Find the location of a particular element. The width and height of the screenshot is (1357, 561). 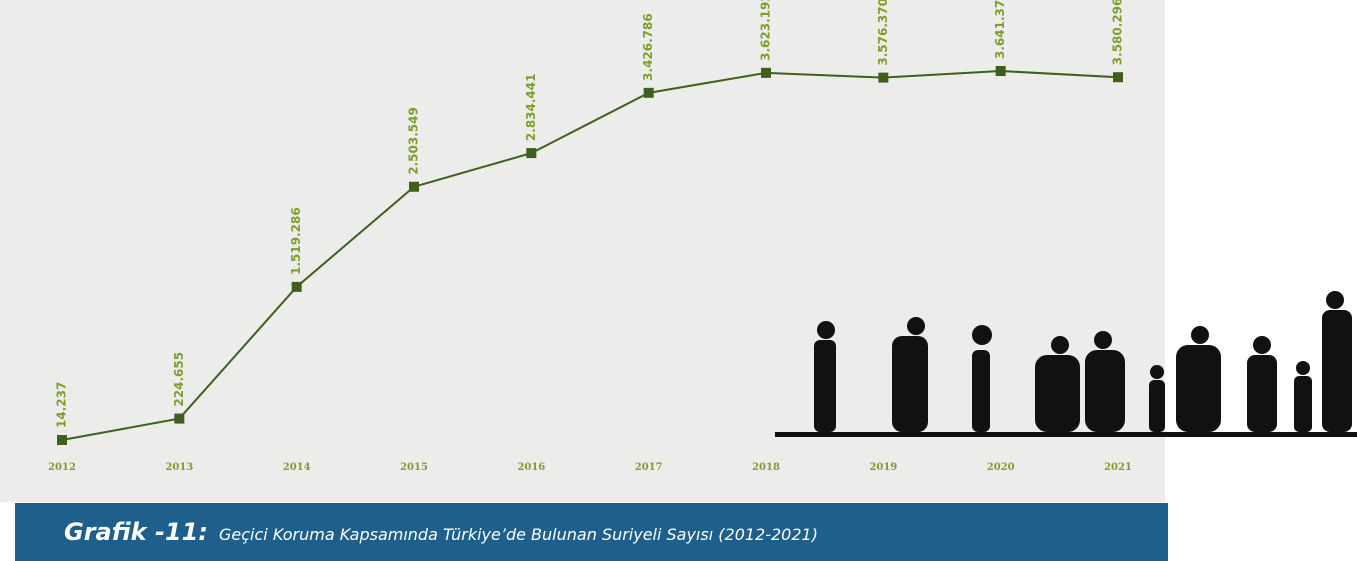

x-tick-label: 2014 is located at coordinates (297, 467).